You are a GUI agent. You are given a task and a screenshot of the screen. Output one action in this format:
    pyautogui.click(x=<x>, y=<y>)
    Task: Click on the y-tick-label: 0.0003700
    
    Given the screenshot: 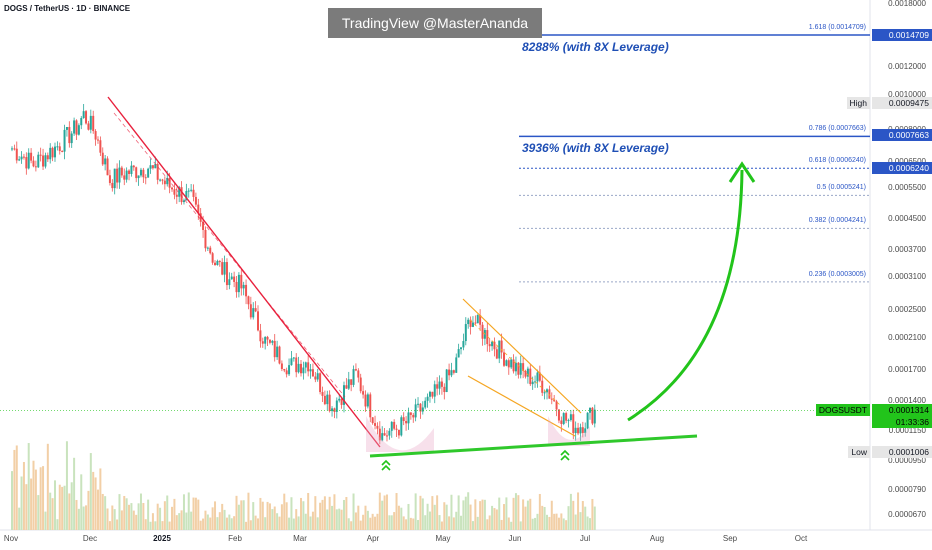 What is the action you would take?
    pyautogui.click(x=907, y=249)
    